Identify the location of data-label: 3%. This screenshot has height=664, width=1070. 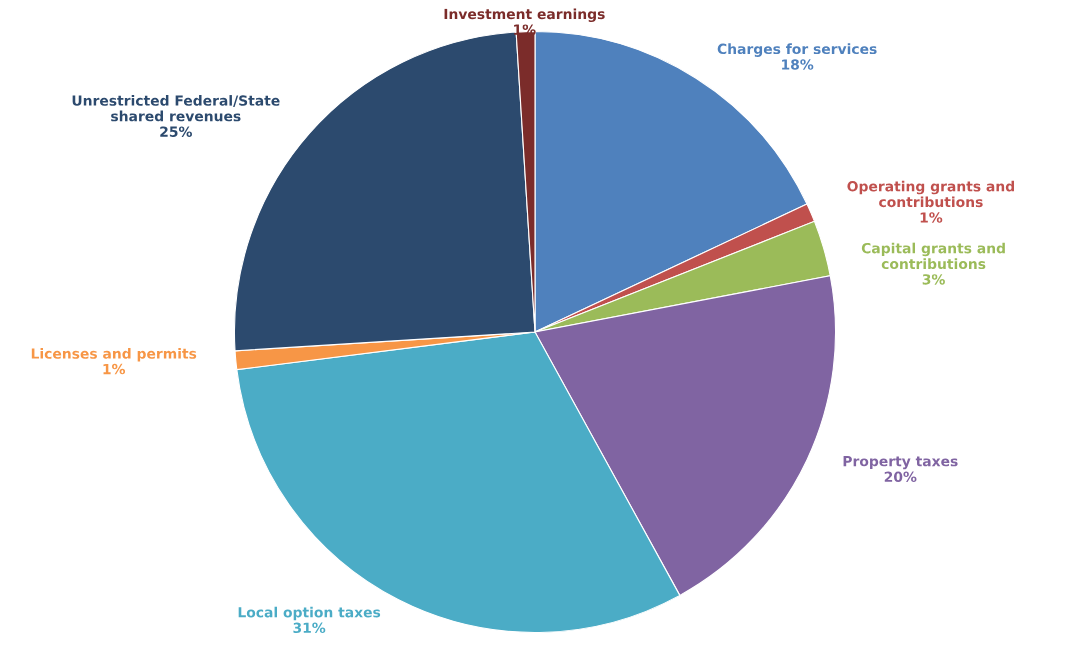
(933, 279).